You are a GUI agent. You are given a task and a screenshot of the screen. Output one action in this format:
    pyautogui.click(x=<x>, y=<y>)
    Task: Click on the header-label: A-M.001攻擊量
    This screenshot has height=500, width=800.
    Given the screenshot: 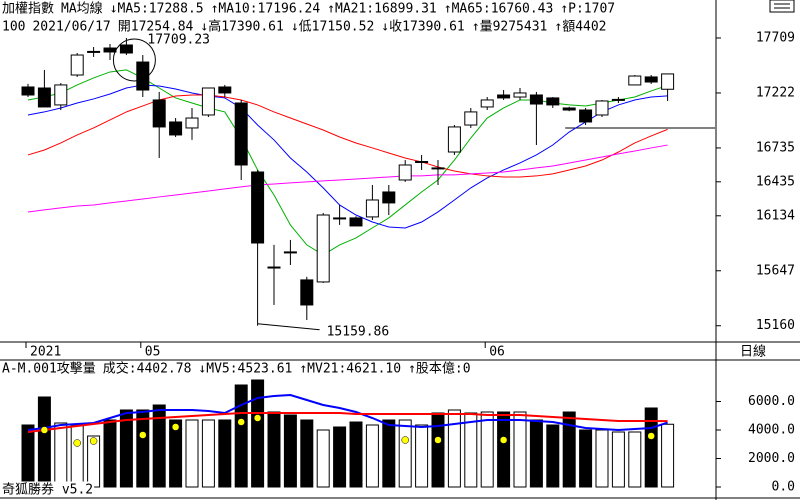 What is the action you would take?
    pyautogui.click(x=49, y=369)
    